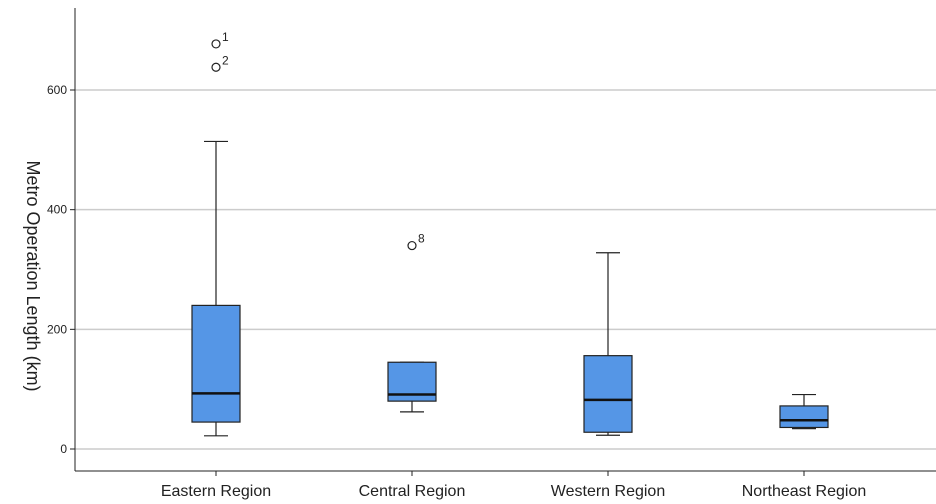  What do you see at coordinates (216, 233) in the screenshot?
I see `box-group: 12` at bounding box center [216, 233].